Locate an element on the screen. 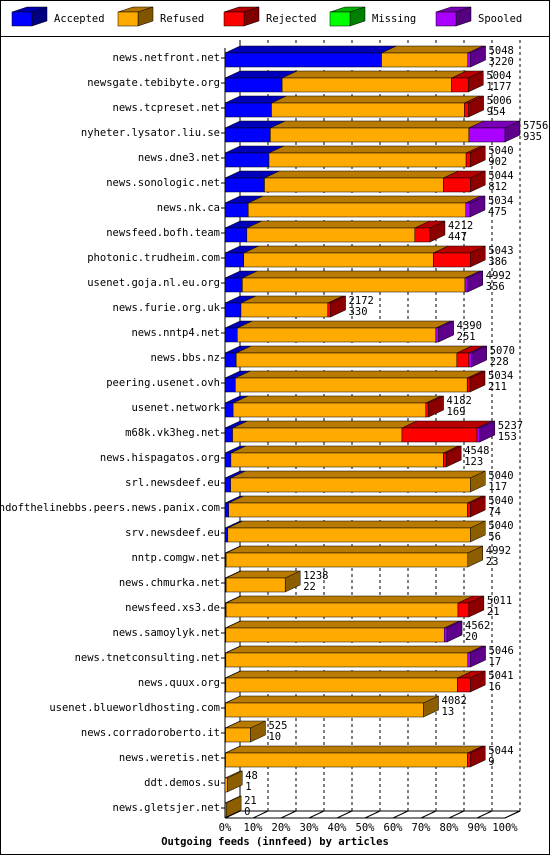 Image resolution: width=550 pixels, height=855 pixels. offered-label: 4548 is located at coordinates (476, 451).